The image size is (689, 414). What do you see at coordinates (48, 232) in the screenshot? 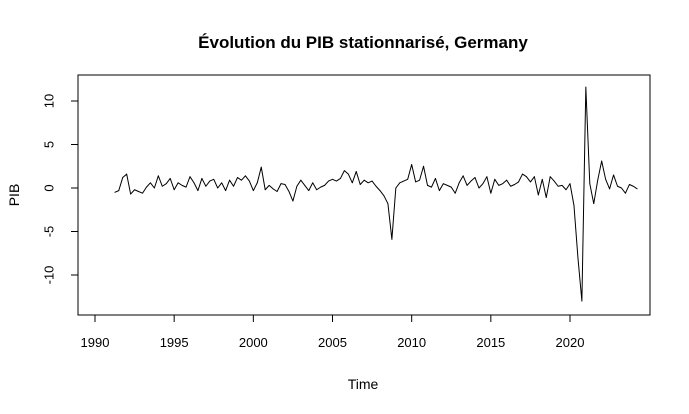
I see `y-tick-label: -5` at bounding box center [48, 232].